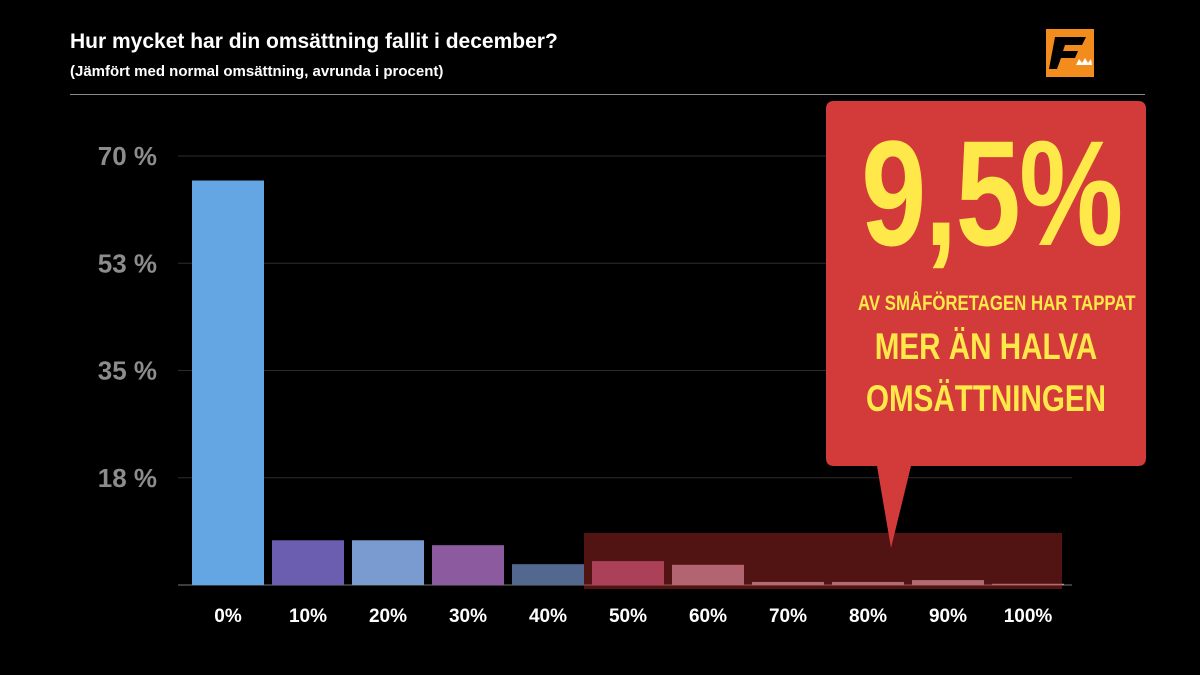 The width and height of the screenshot is (1200, 675). I want to click on bar-20pct, so click(388, 562).